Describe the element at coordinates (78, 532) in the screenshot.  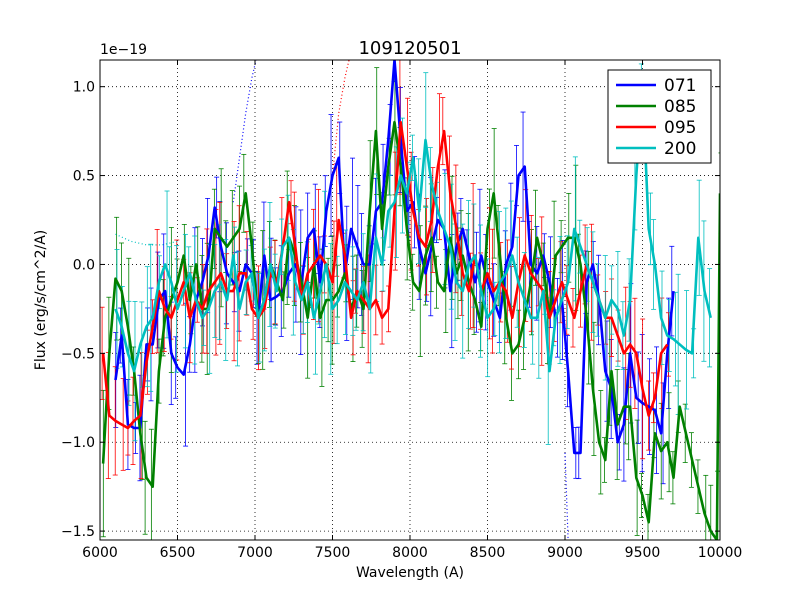
I see `y-tick-label: −1.5` at that location.